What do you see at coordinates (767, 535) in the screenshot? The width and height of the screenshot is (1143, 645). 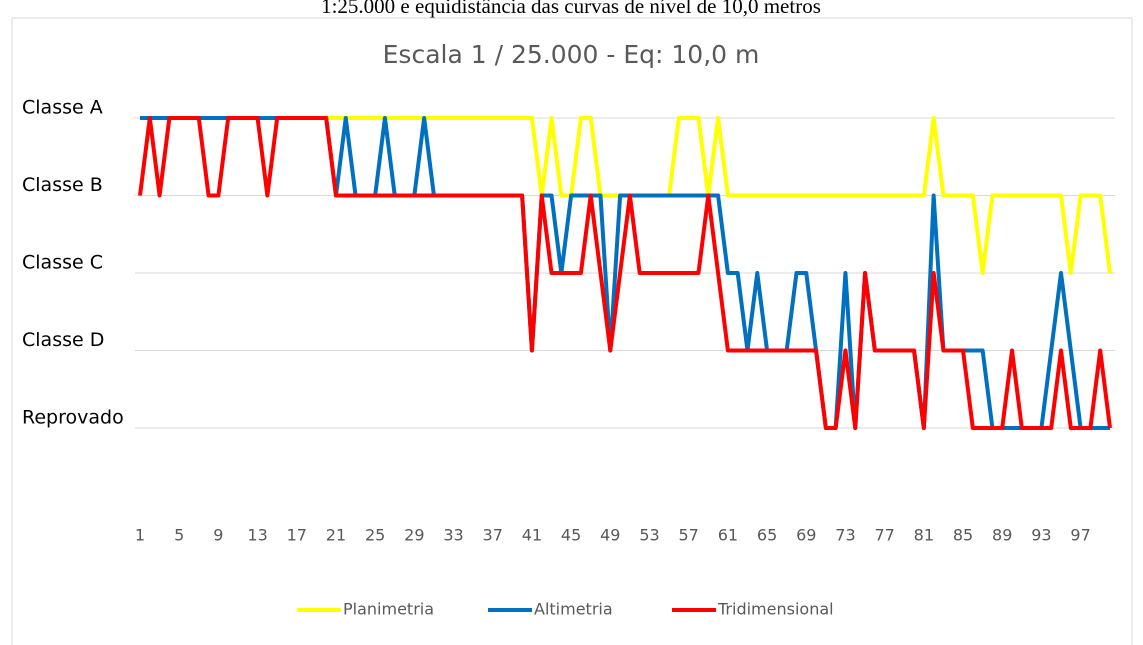 I see `x-tick-label: 65` at bounding box center [767, 535].